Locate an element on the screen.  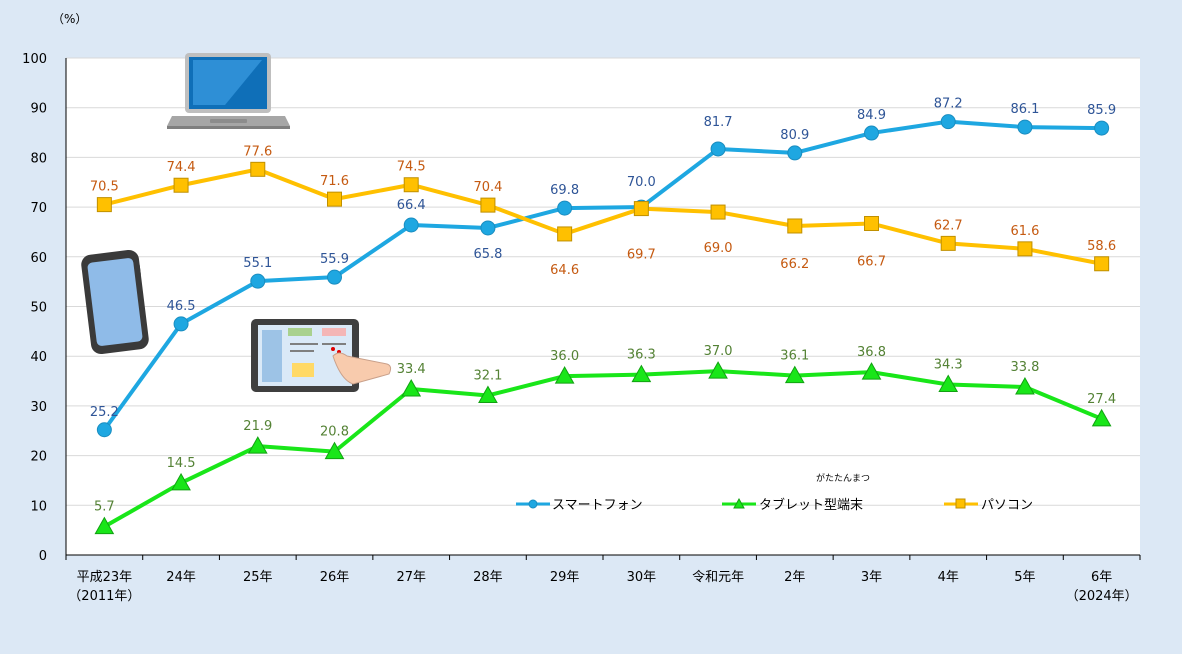
data-label: 5.7 is located at coordinates (104, 507).